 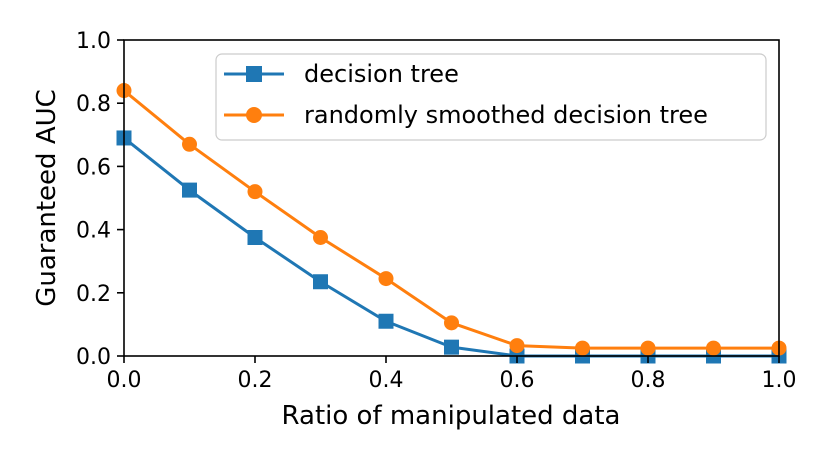 What do you see at coordinates (93, 294) in the screenshot?
I see `y-tick-label: 0.2` at bounding box center [93, 294].